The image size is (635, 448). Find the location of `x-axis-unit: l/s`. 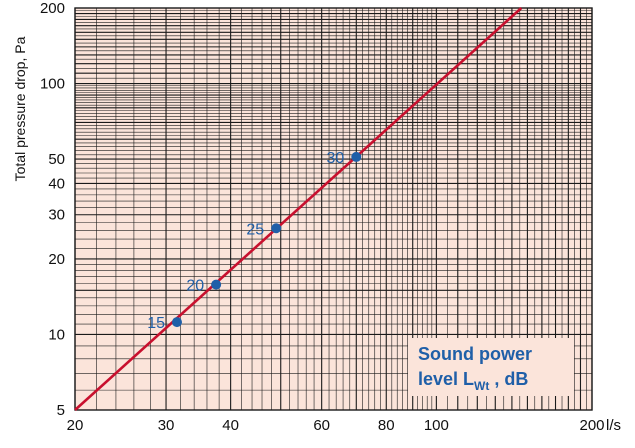

x-axis-unit: l/s is located at coordinates (613, 425).